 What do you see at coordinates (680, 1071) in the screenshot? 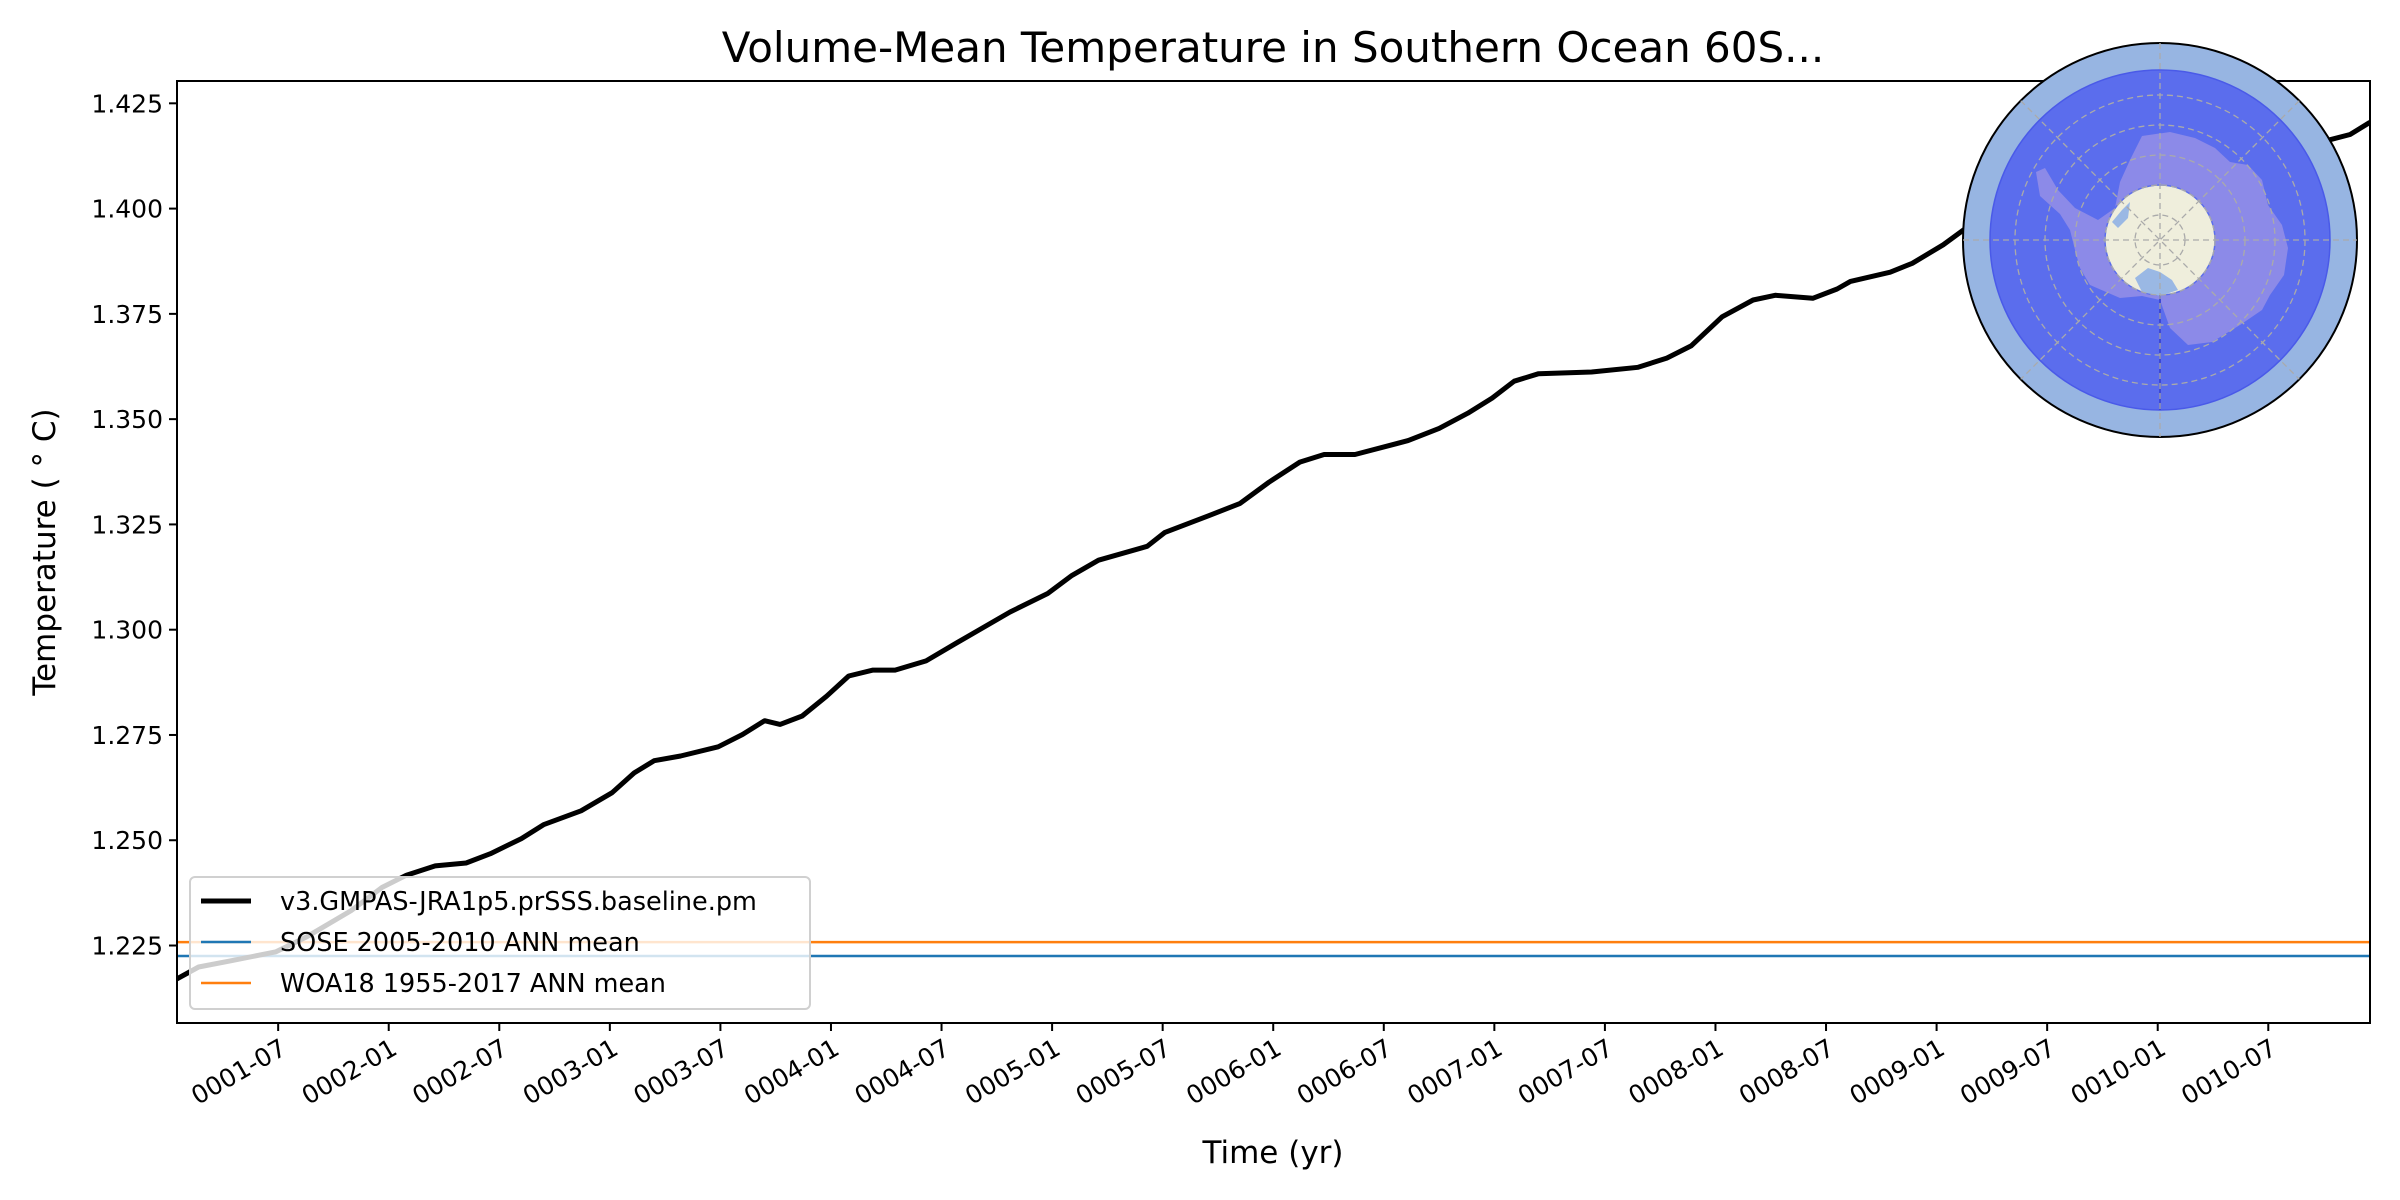
I see `x-tick-label: 0003-07` at bounding box center [680, 1071].